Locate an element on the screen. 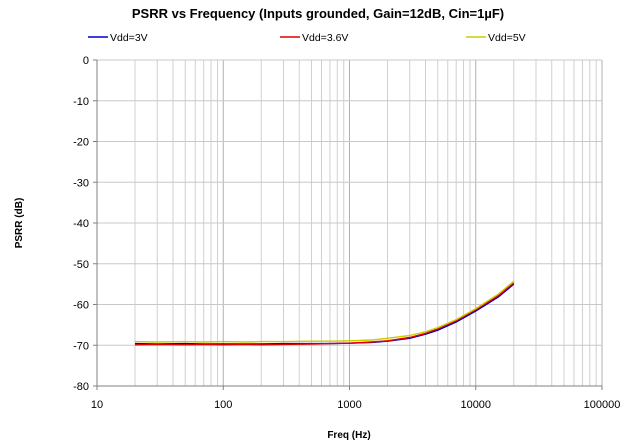  legend-label: Vdd=3.6V is located at coordinates (325, 38).